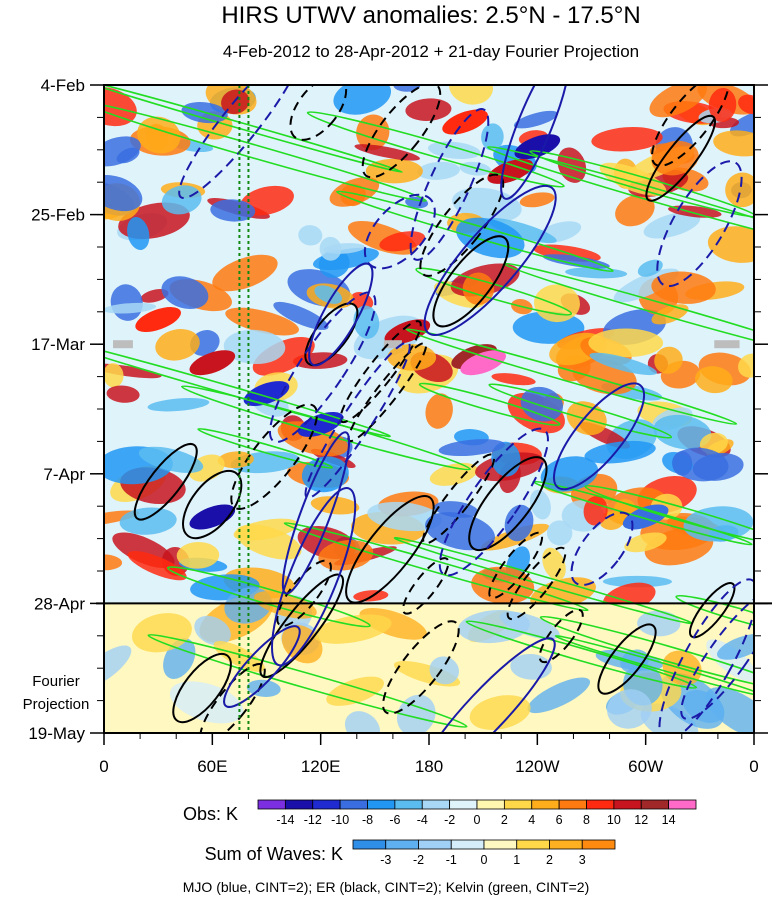 This screenshot has height=899, width=772. Describe the element at coordinates (58, 215) in the screenshot. I see `y-tick-label: 25-Feb` at that location.